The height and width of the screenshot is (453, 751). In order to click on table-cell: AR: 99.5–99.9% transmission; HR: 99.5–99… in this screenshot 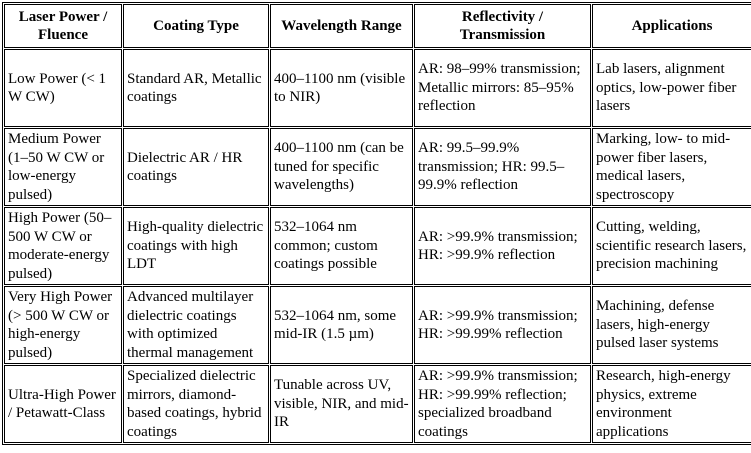, I will do `click(502, 167)`.